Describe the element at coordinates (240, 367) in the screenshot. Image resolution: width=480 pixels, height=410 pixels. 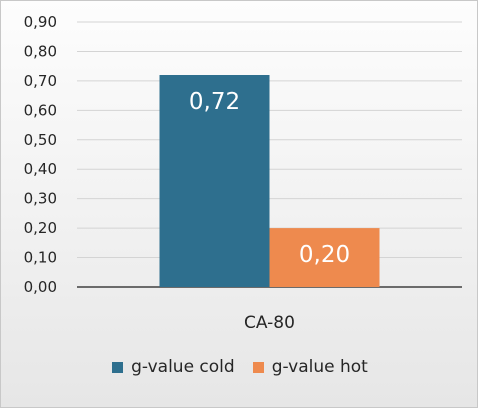
I see `chart-legend: g-value cold g-value hot` at that location.